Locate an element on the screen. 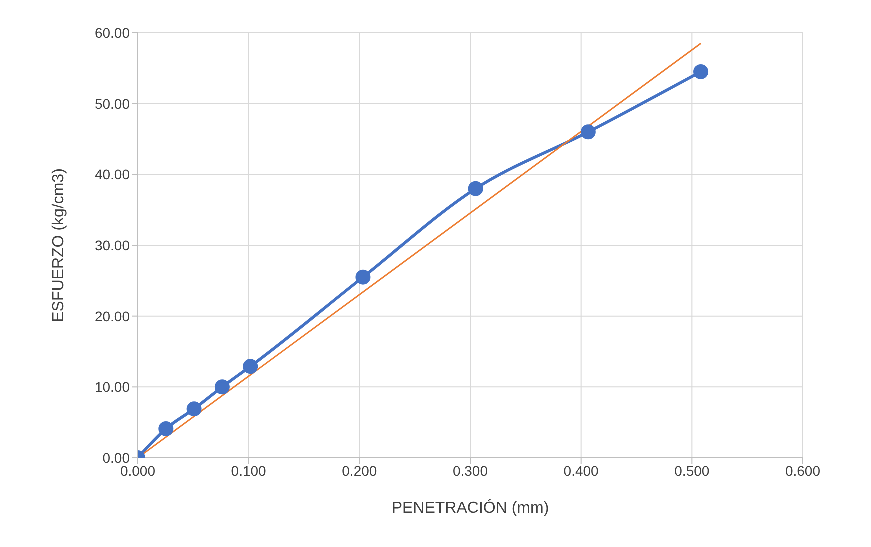 The width and height of the screenshot is (871, 547). y-tick-label: 20.00 is located at coordinates (112, 316).